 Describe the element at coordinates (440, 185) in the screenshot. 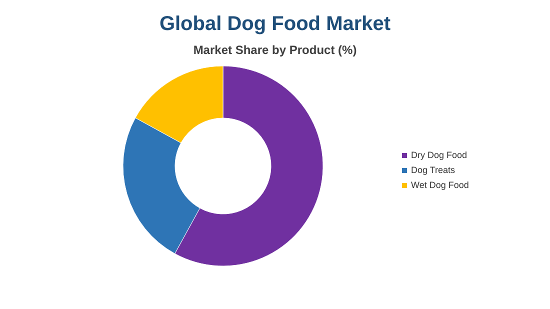

I see `legend-label: Wet Dog Food` at that location.